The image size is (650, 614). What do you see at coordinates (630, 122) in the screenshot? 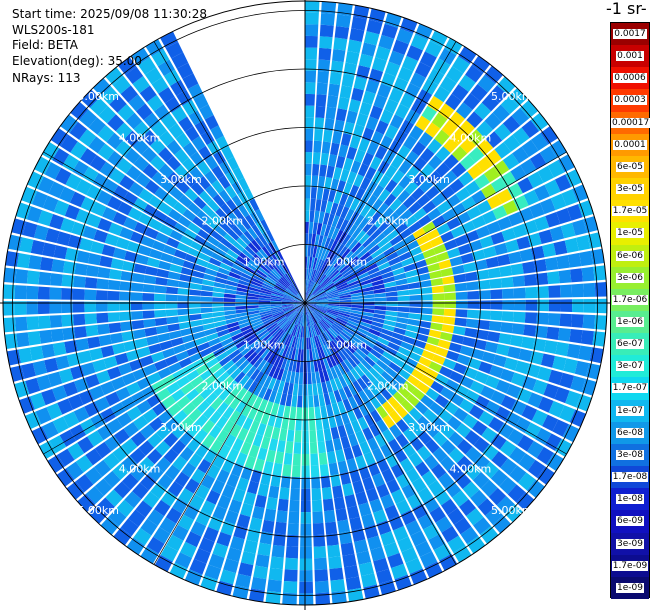
I see `colorbar-tick-label: 0.00017` at bounding box center [630, 122].